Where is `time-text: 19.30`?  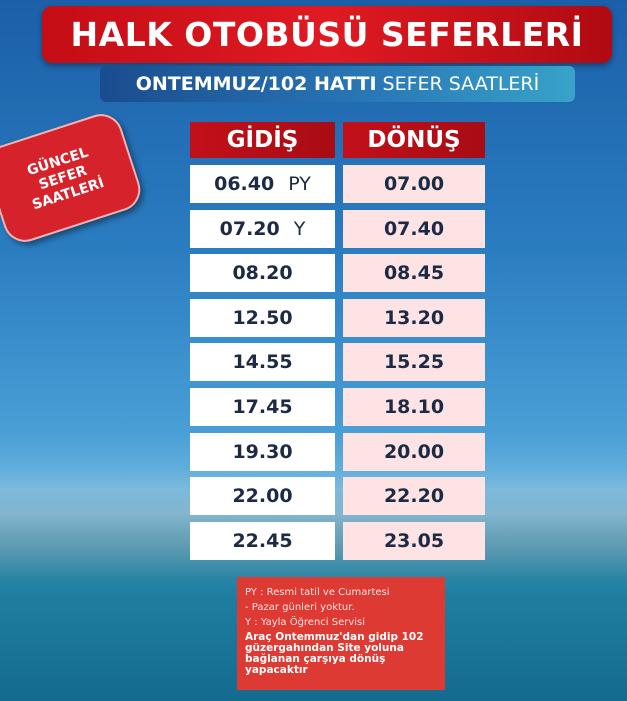
time-text: 19.30 is located at coordinates (262, 451).